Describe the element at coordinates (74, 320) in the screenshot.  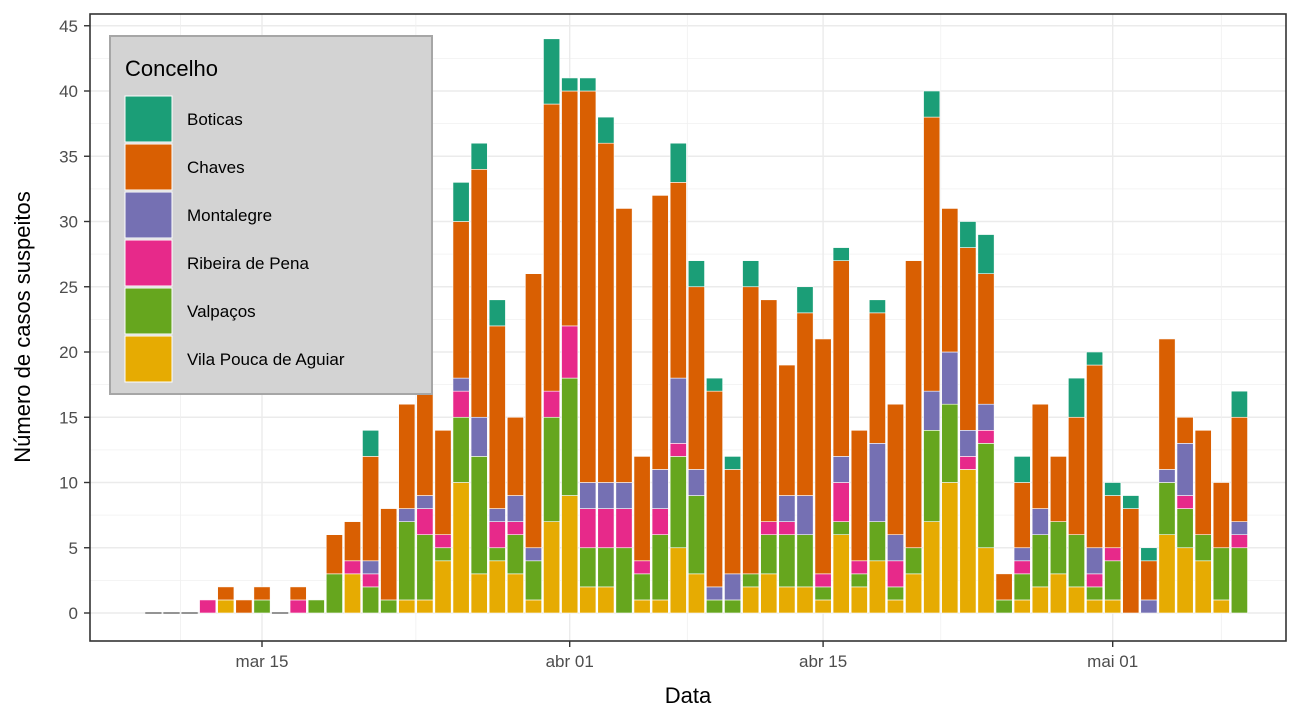
I see `y-axis: 0 5 10 15 20 25 30 35 40 45` at that location.